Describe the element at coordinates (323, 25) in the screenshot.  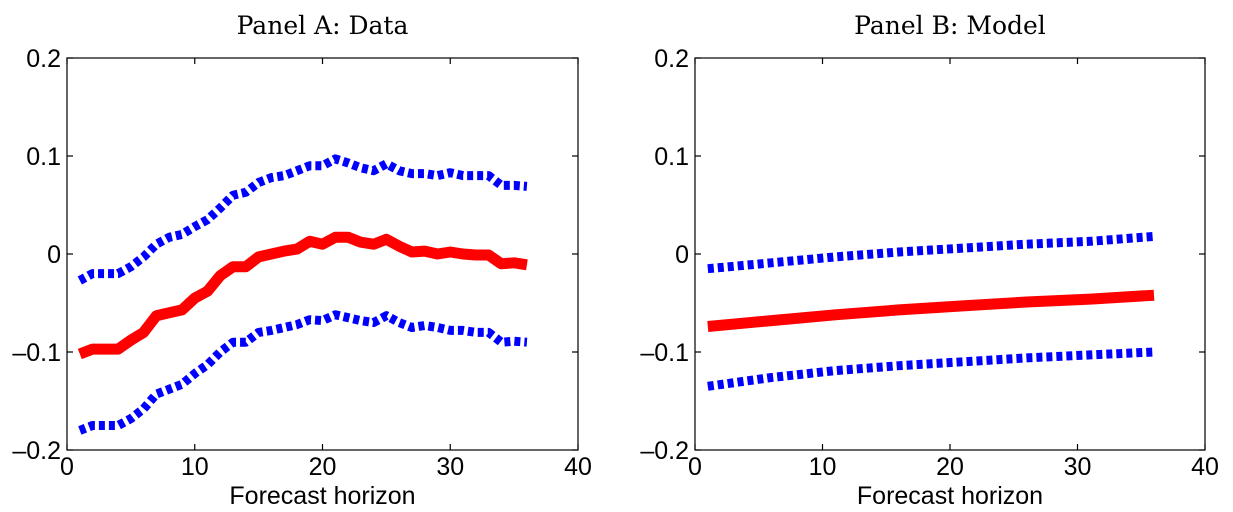
I see `panel-title: Panel A: Data` at that location.